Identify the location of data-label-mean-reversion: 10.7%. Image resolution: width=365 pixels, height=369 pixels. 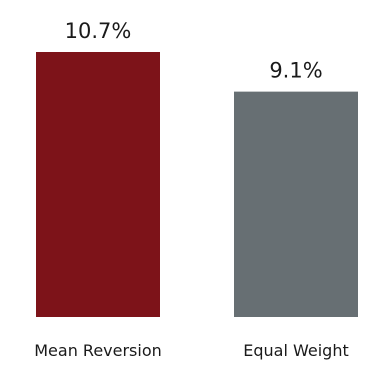
(98, 31).